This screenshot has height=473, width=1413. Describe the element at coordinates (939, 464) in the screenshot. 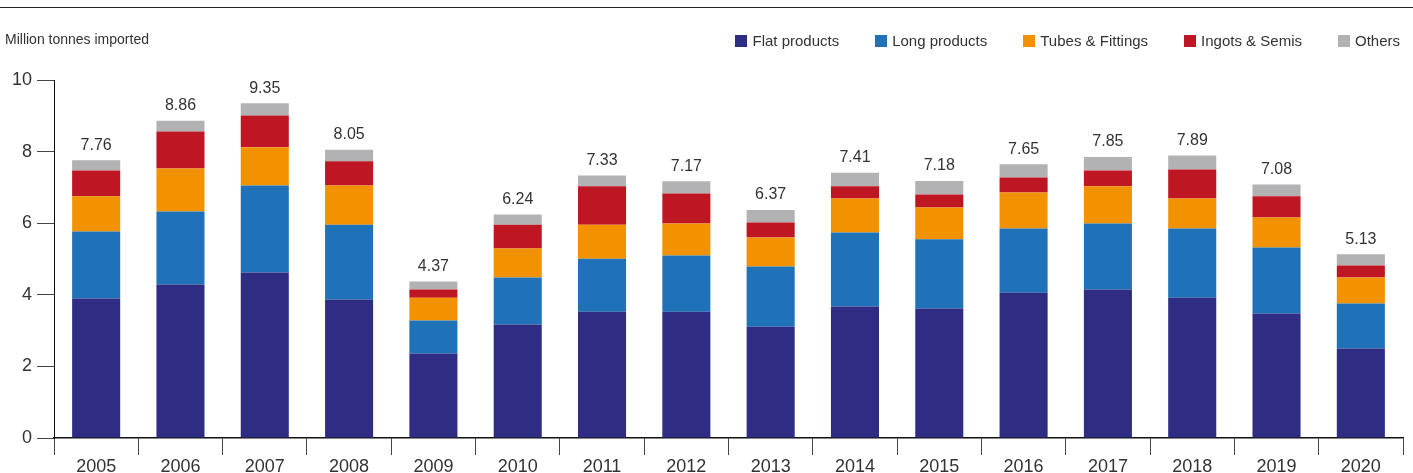

I see `x-tick-label: 2015` at that location.